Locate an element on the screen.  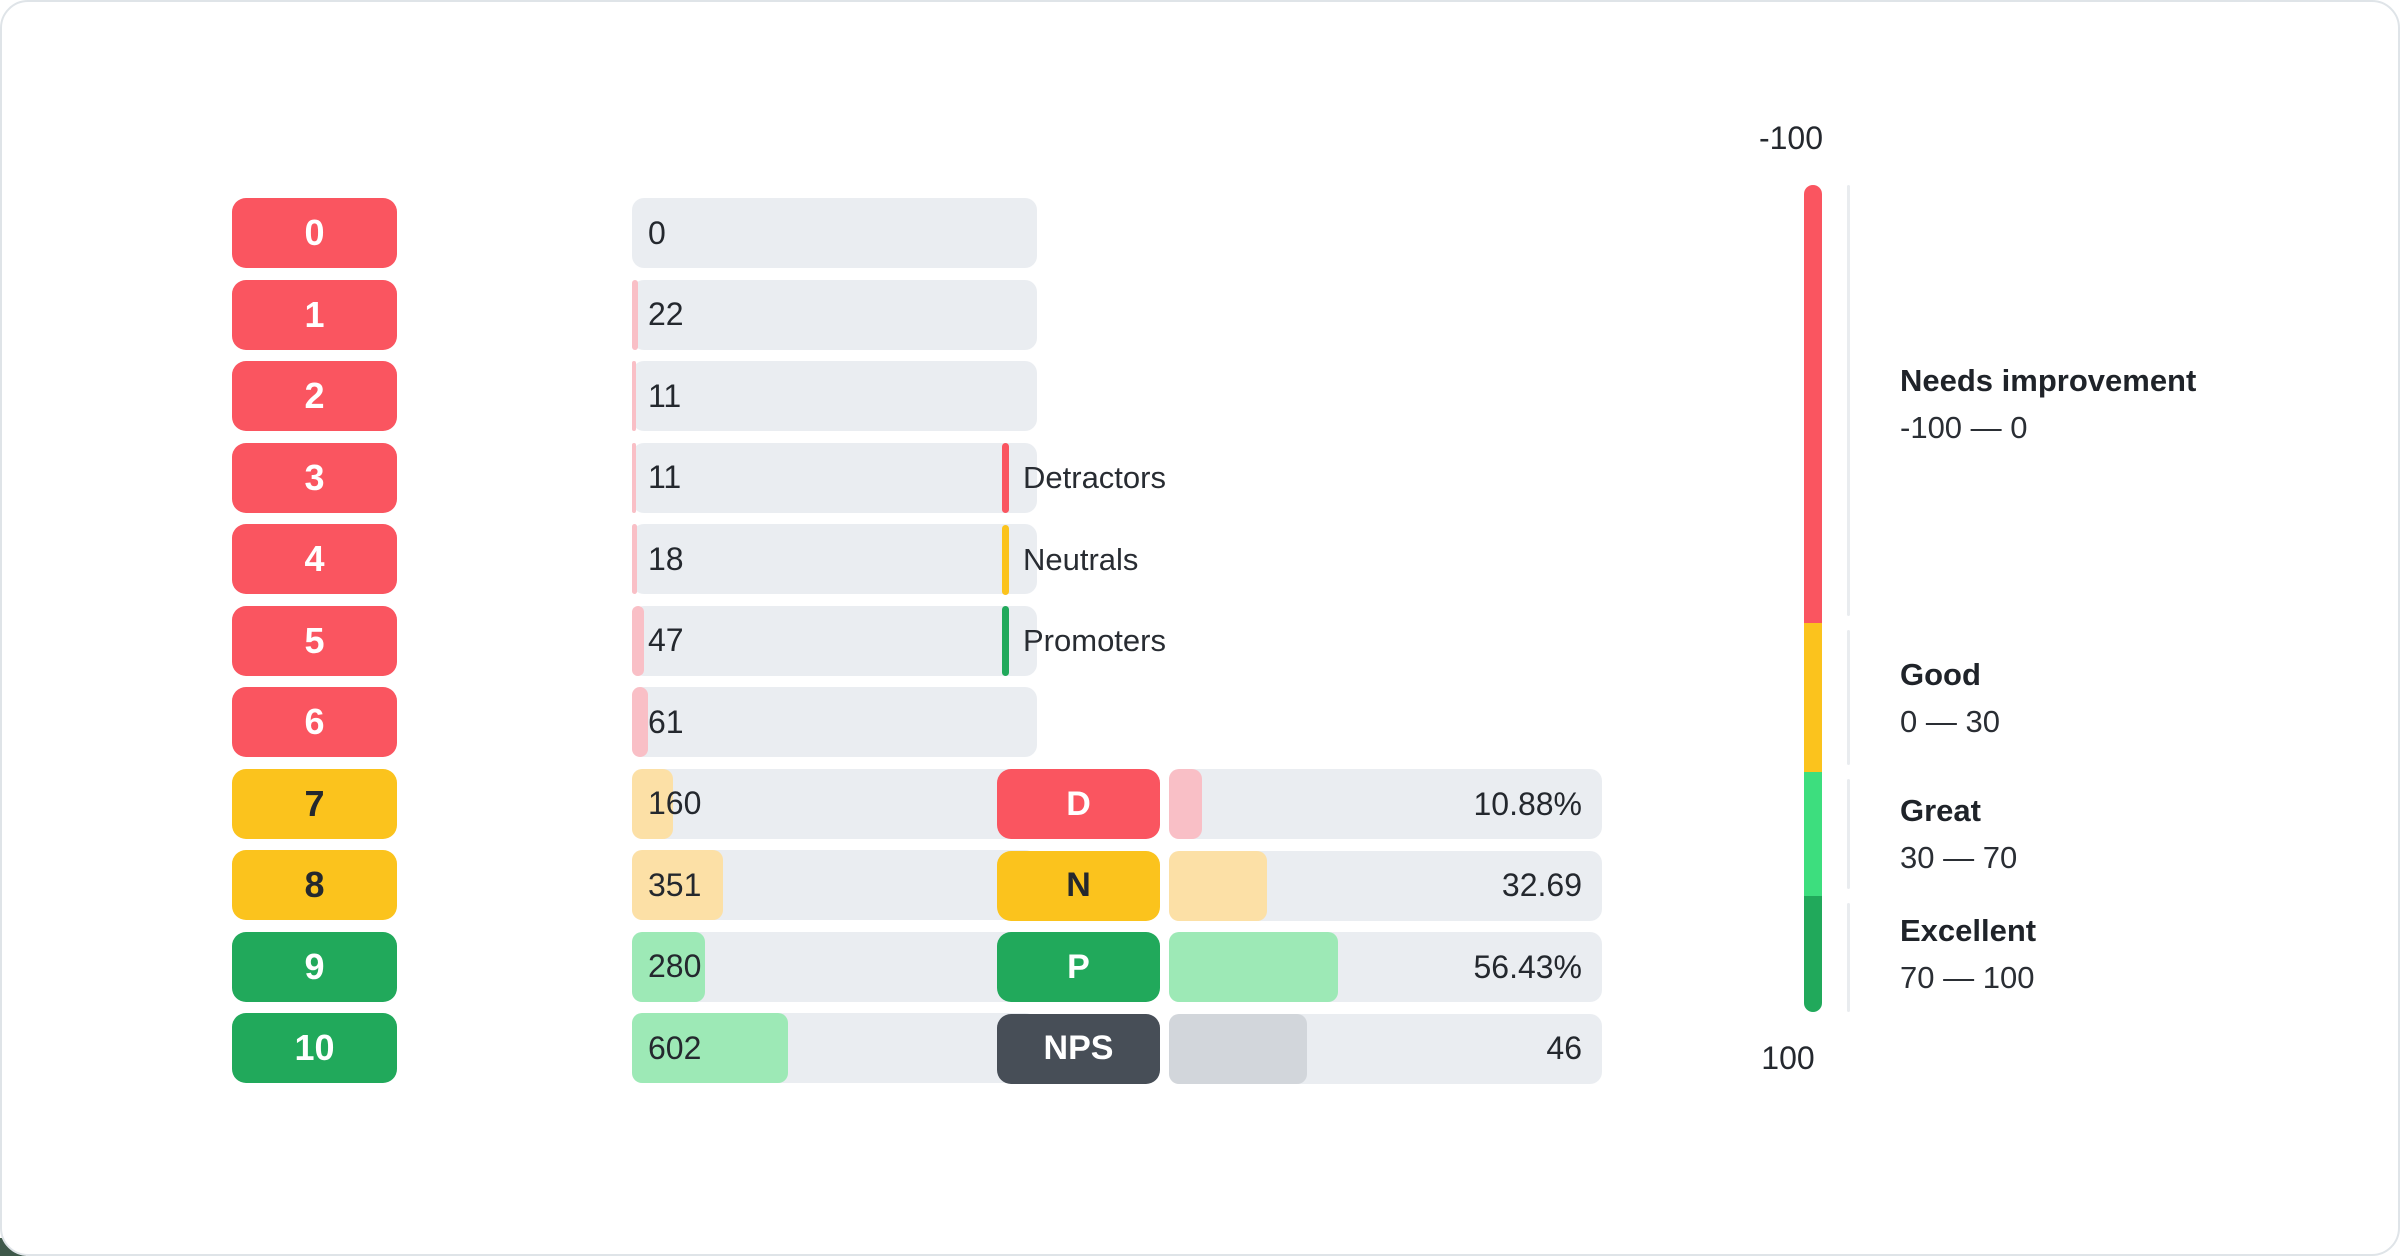
score-row: 2 11 is located at coordinates (634, 396).